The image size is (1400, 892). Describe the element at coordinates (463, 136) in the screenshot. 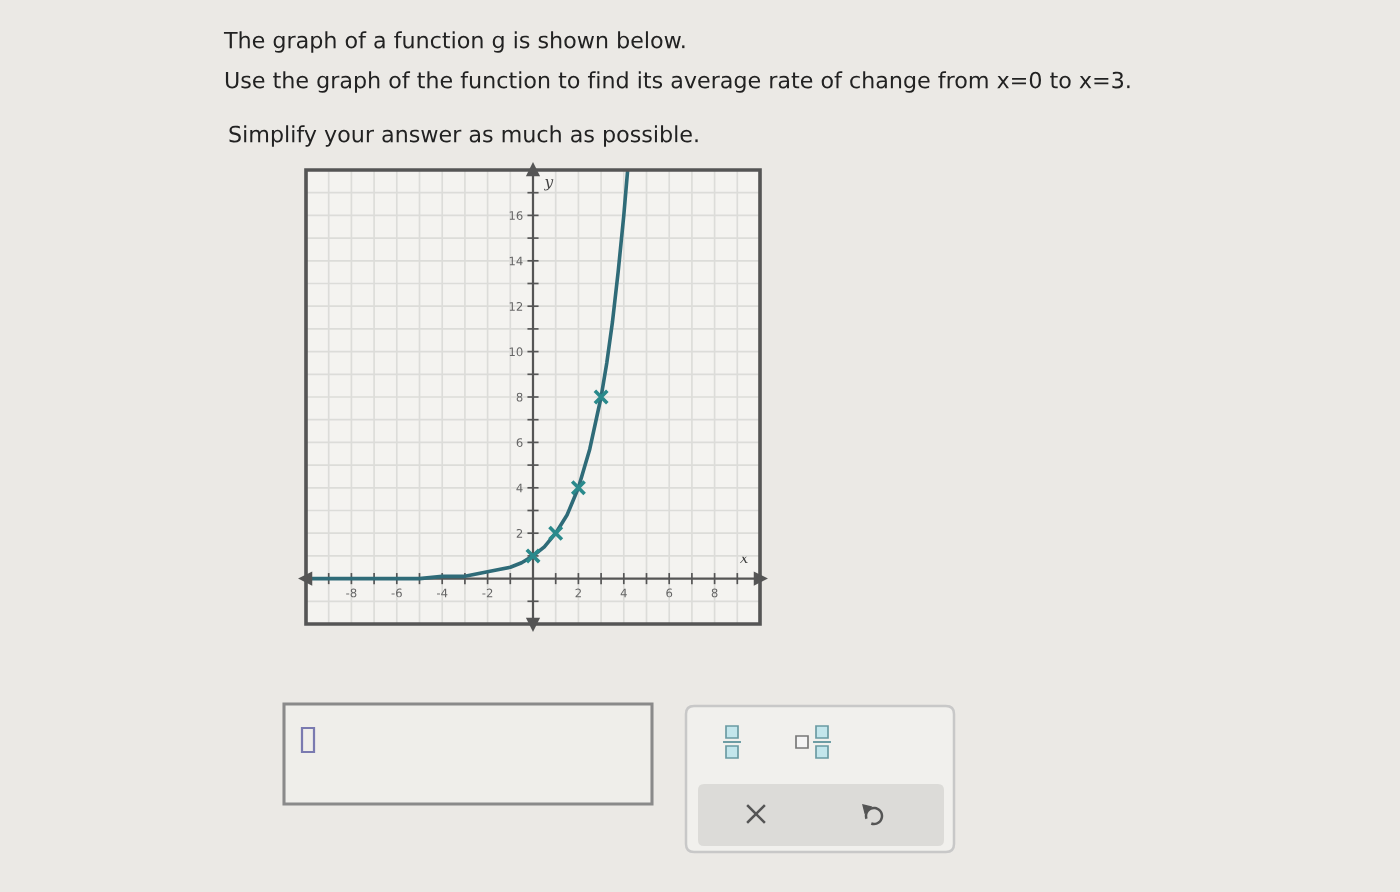

I see `text: Simplify your answer as much as possible.` at that location.